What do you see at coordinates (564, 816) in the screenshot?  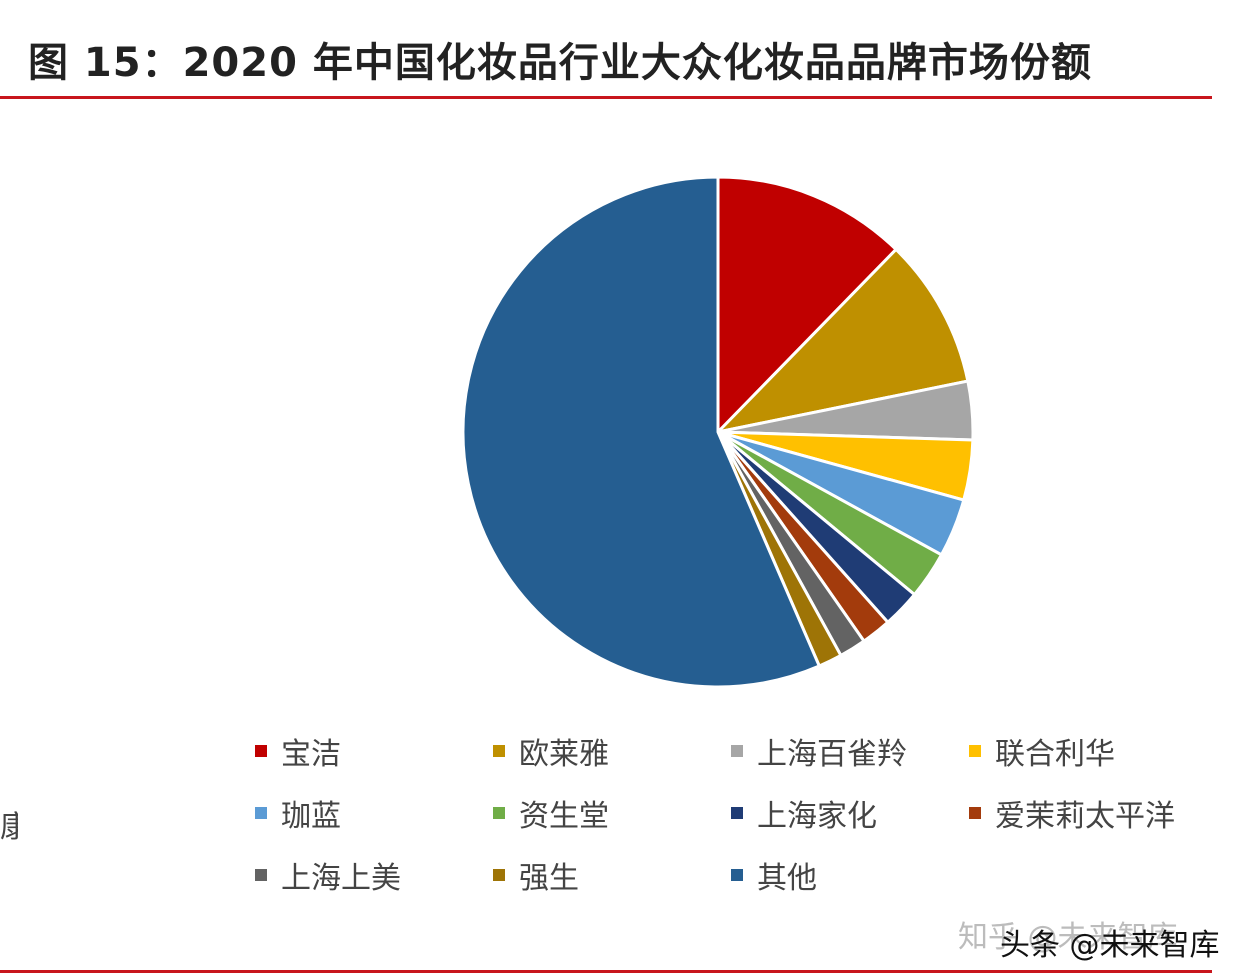 I see `legend-label: 资生堂` at bounding box center [564, 816].